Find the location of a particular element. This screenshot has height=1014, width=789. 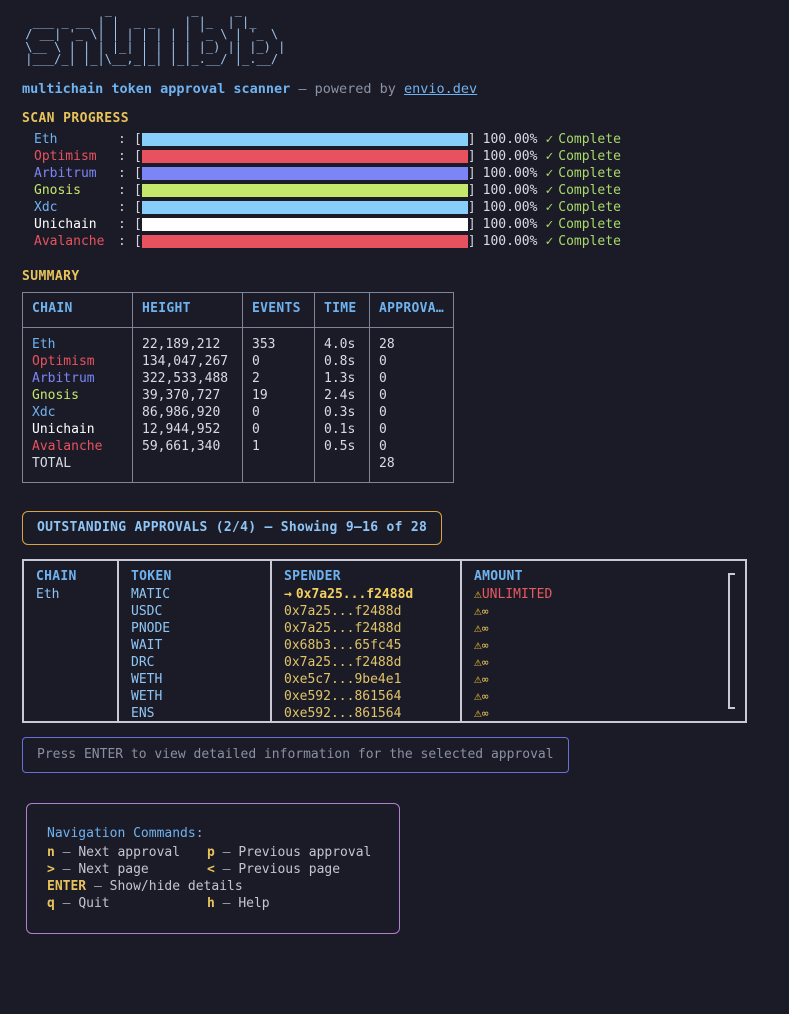

navigation-command-left: ENTER — Show/hide details is located at coordinates (145, 887).